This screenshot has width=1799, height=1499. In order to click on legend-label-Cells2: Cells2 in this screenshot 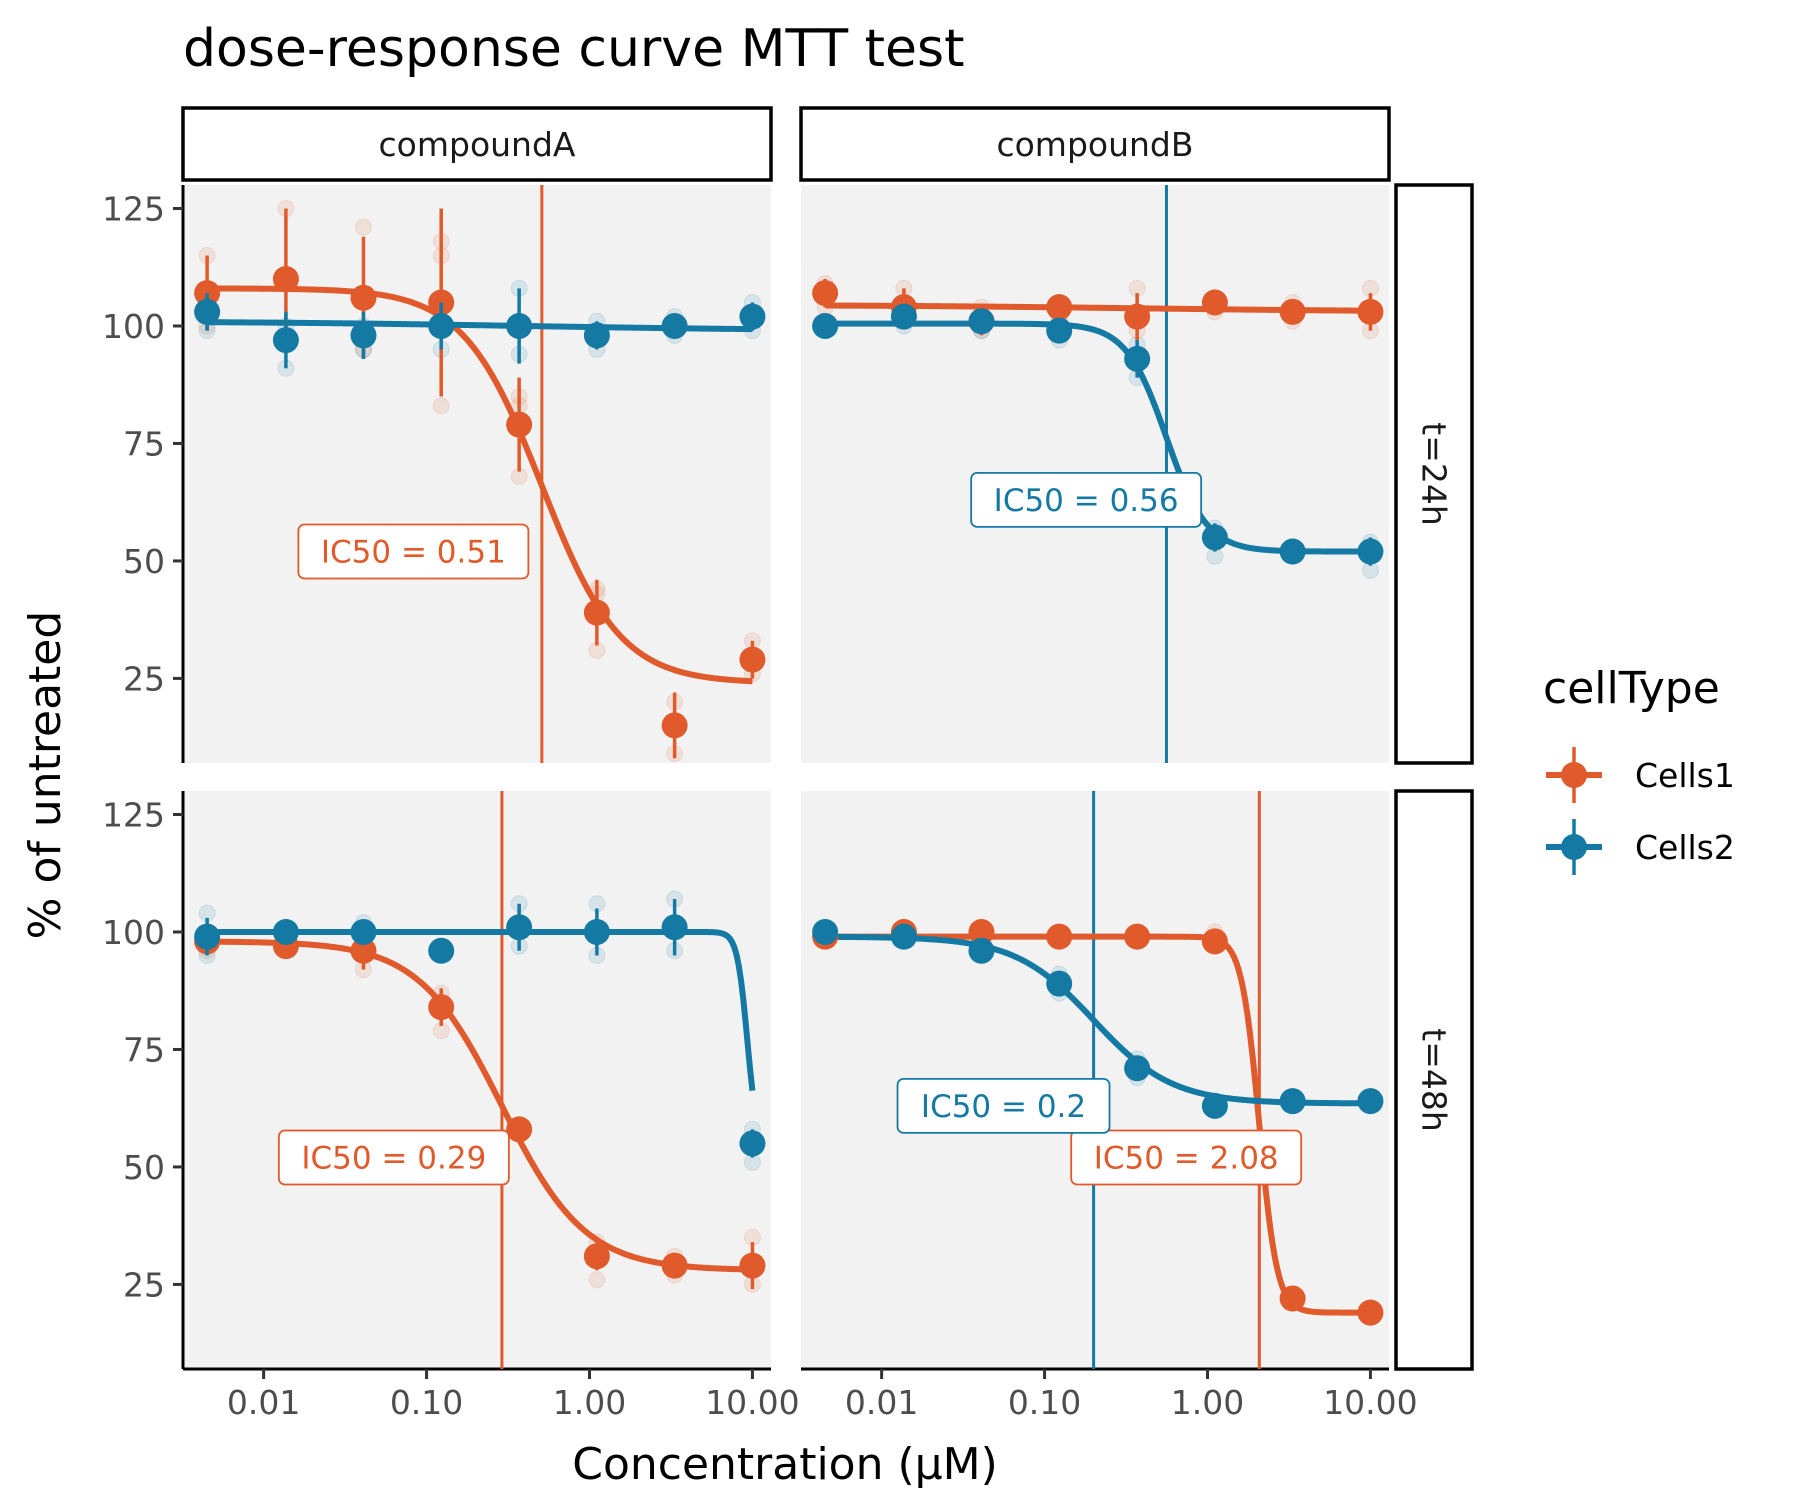, I will do `click(1685, 847)`.